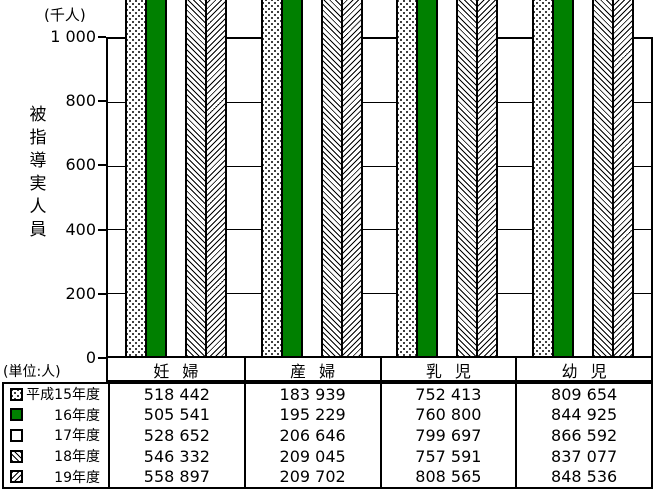 The width and height of the screenshot is (661, 499). I want to click on bar-group-幼児, so click(583, 178).